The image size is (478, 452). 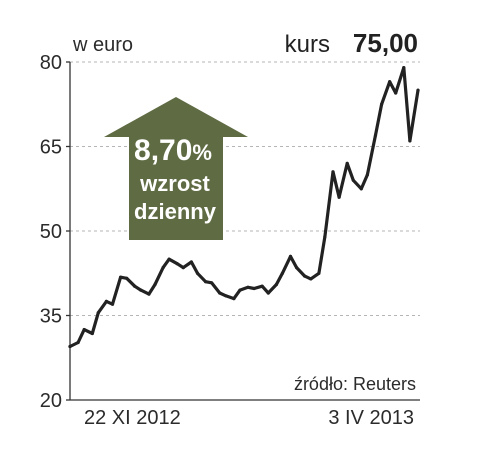 I want to click on price-label: kurs, so click(x=307, y=44).